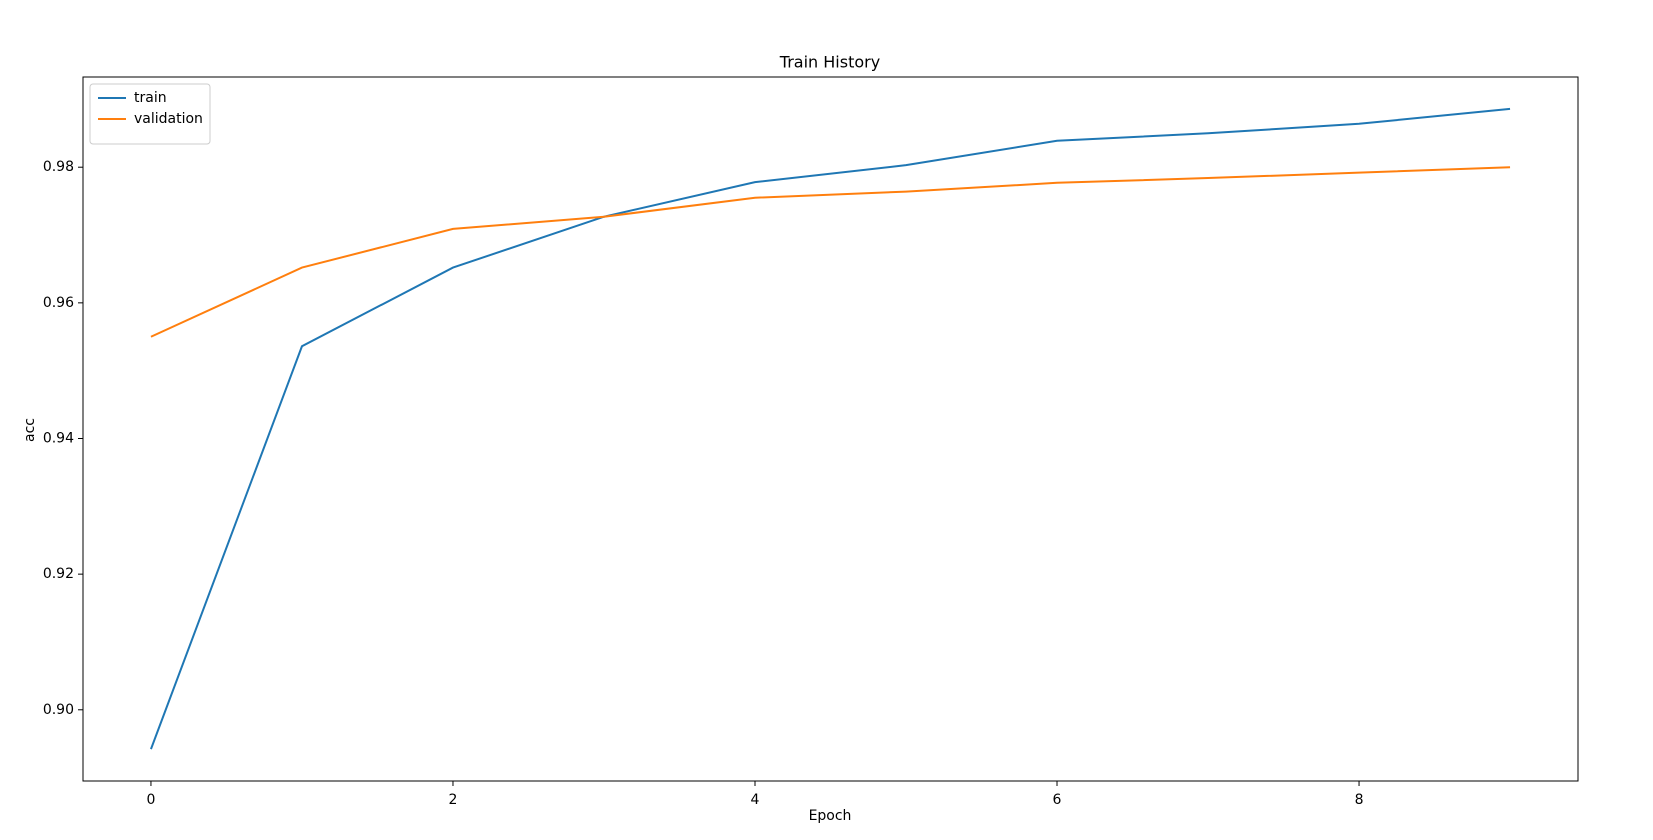  I want to click on x-axis-label: Epoch, so click(830, 816).